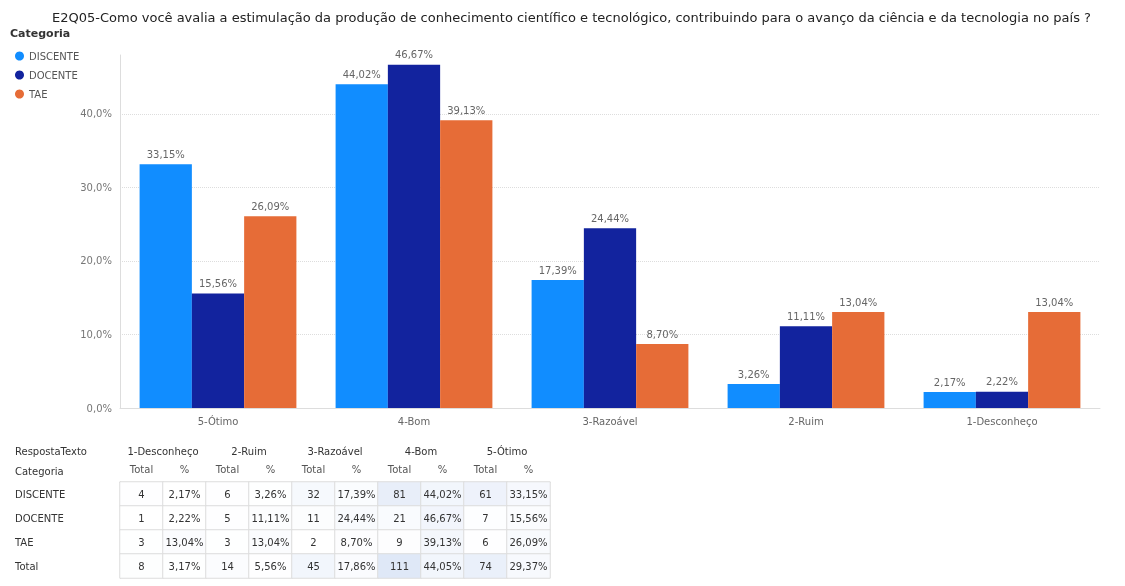  Describe the element at coordinates (313, 566) in the screenshot. I see `data-label: 45` at that location.